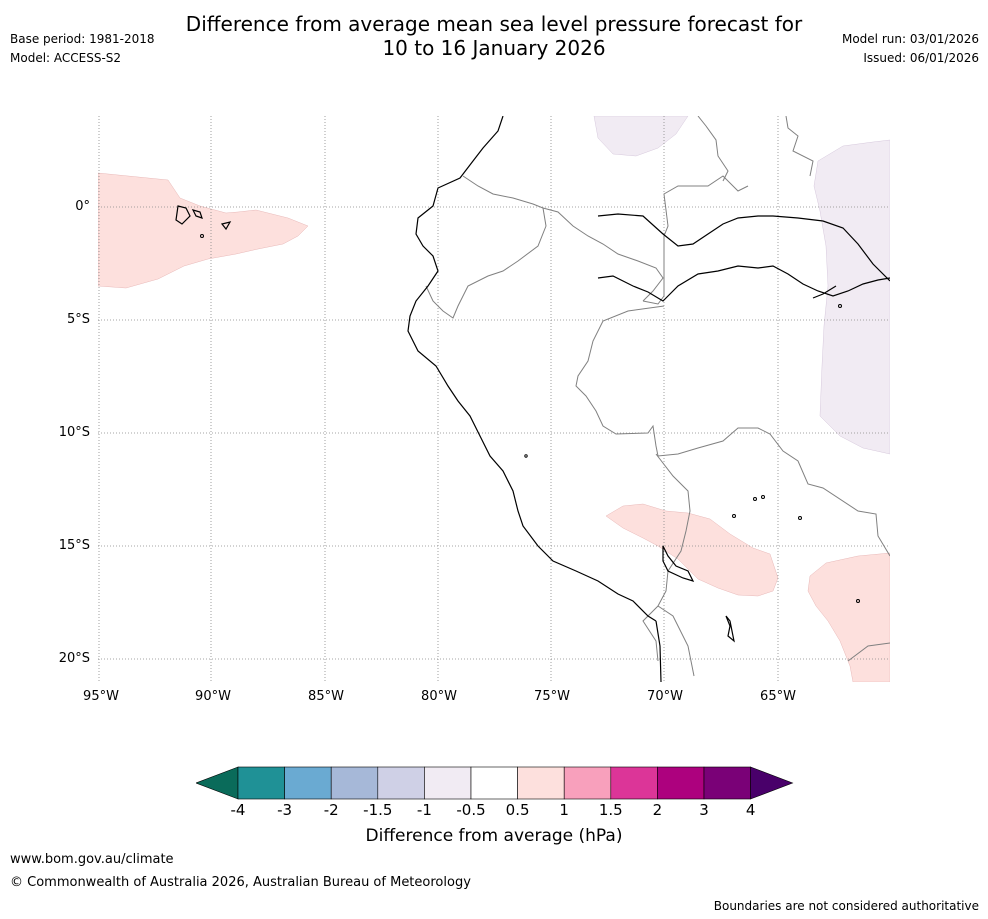 This screenshot has height=919, width=988. What do you see at coordinates (552, 696) in the screenshot?
I see `lon-label-75w: 75°W` at bounding box center [552, 696].